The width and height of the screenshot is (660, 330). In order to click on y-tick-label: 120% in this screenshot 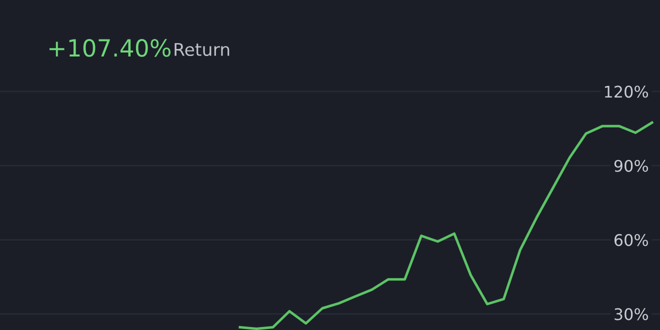, I will do `click(626, 92)`.